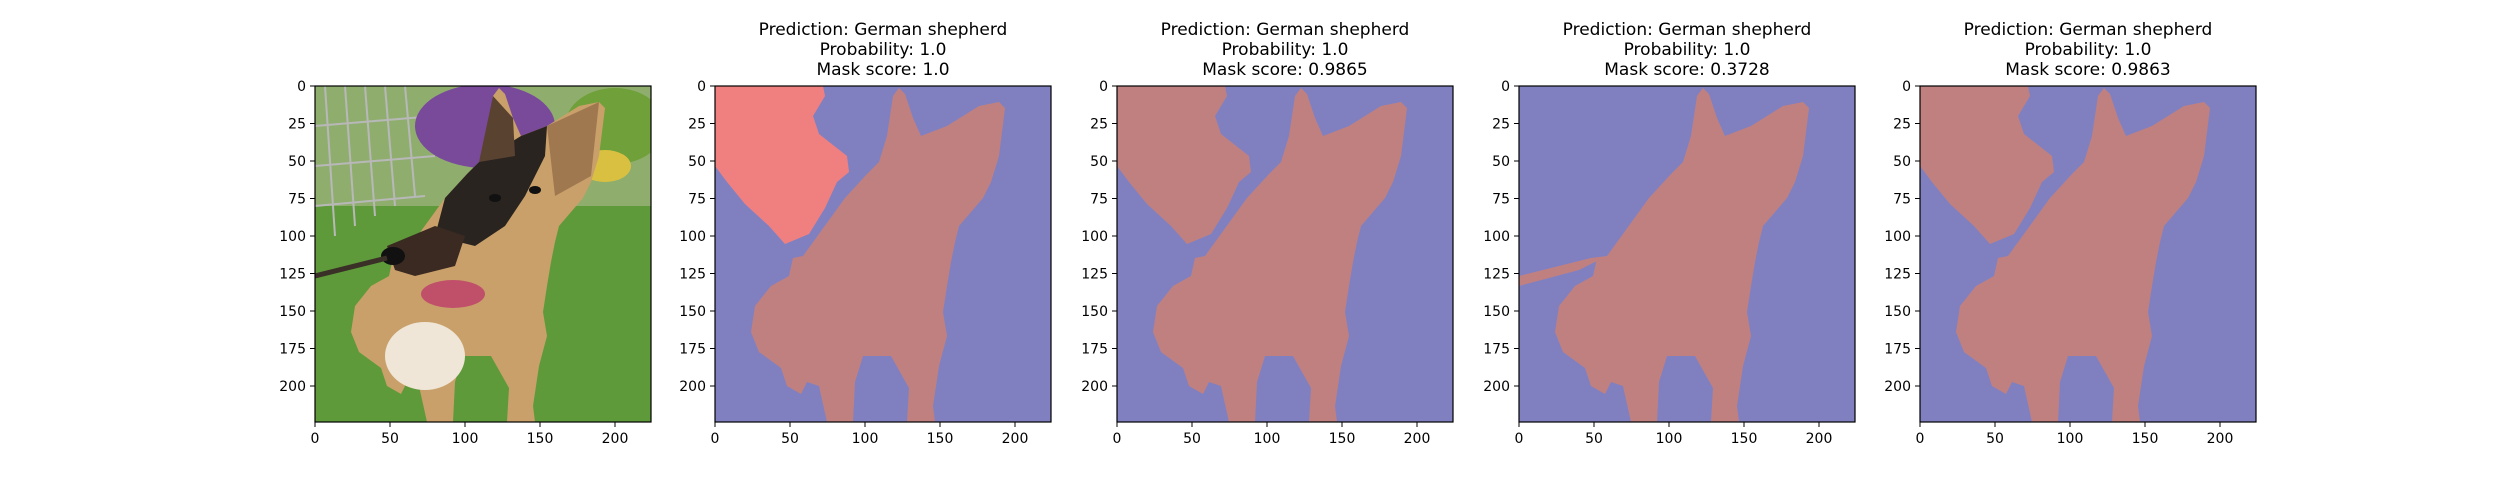 The height and width of the screenshot is (500, 2500). I want to click on panel-3-title-line-3: Mask score: 0.3728, so click(1686, 70).